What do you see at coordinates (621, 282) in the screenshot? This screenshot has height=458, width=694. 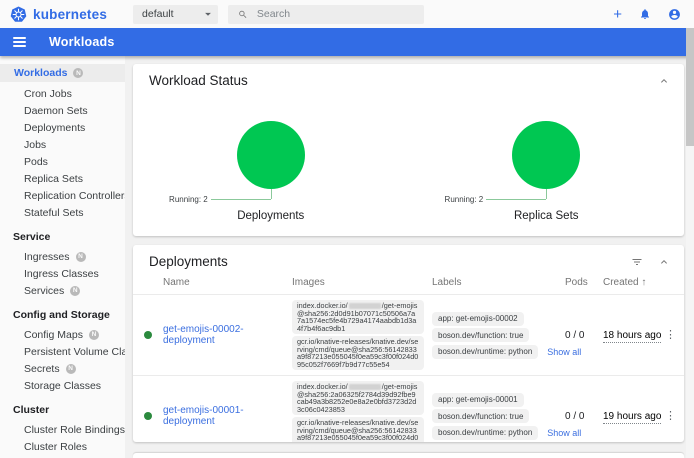 I see `column-header-label: Created` at bounding box center [621, 282].